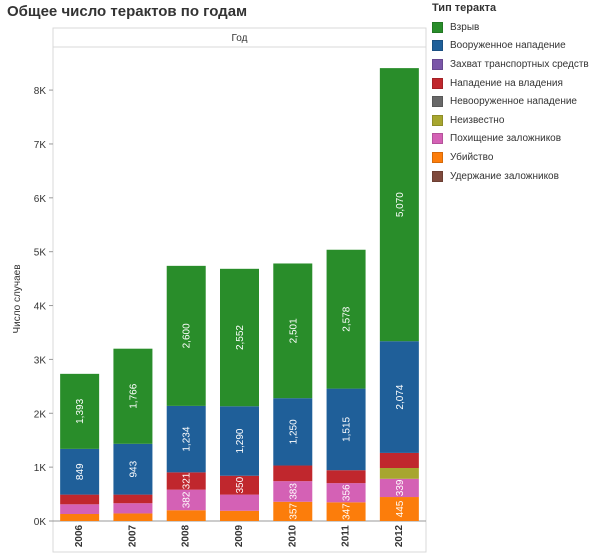  I want to click on data-label: 357, so click(293, 511).